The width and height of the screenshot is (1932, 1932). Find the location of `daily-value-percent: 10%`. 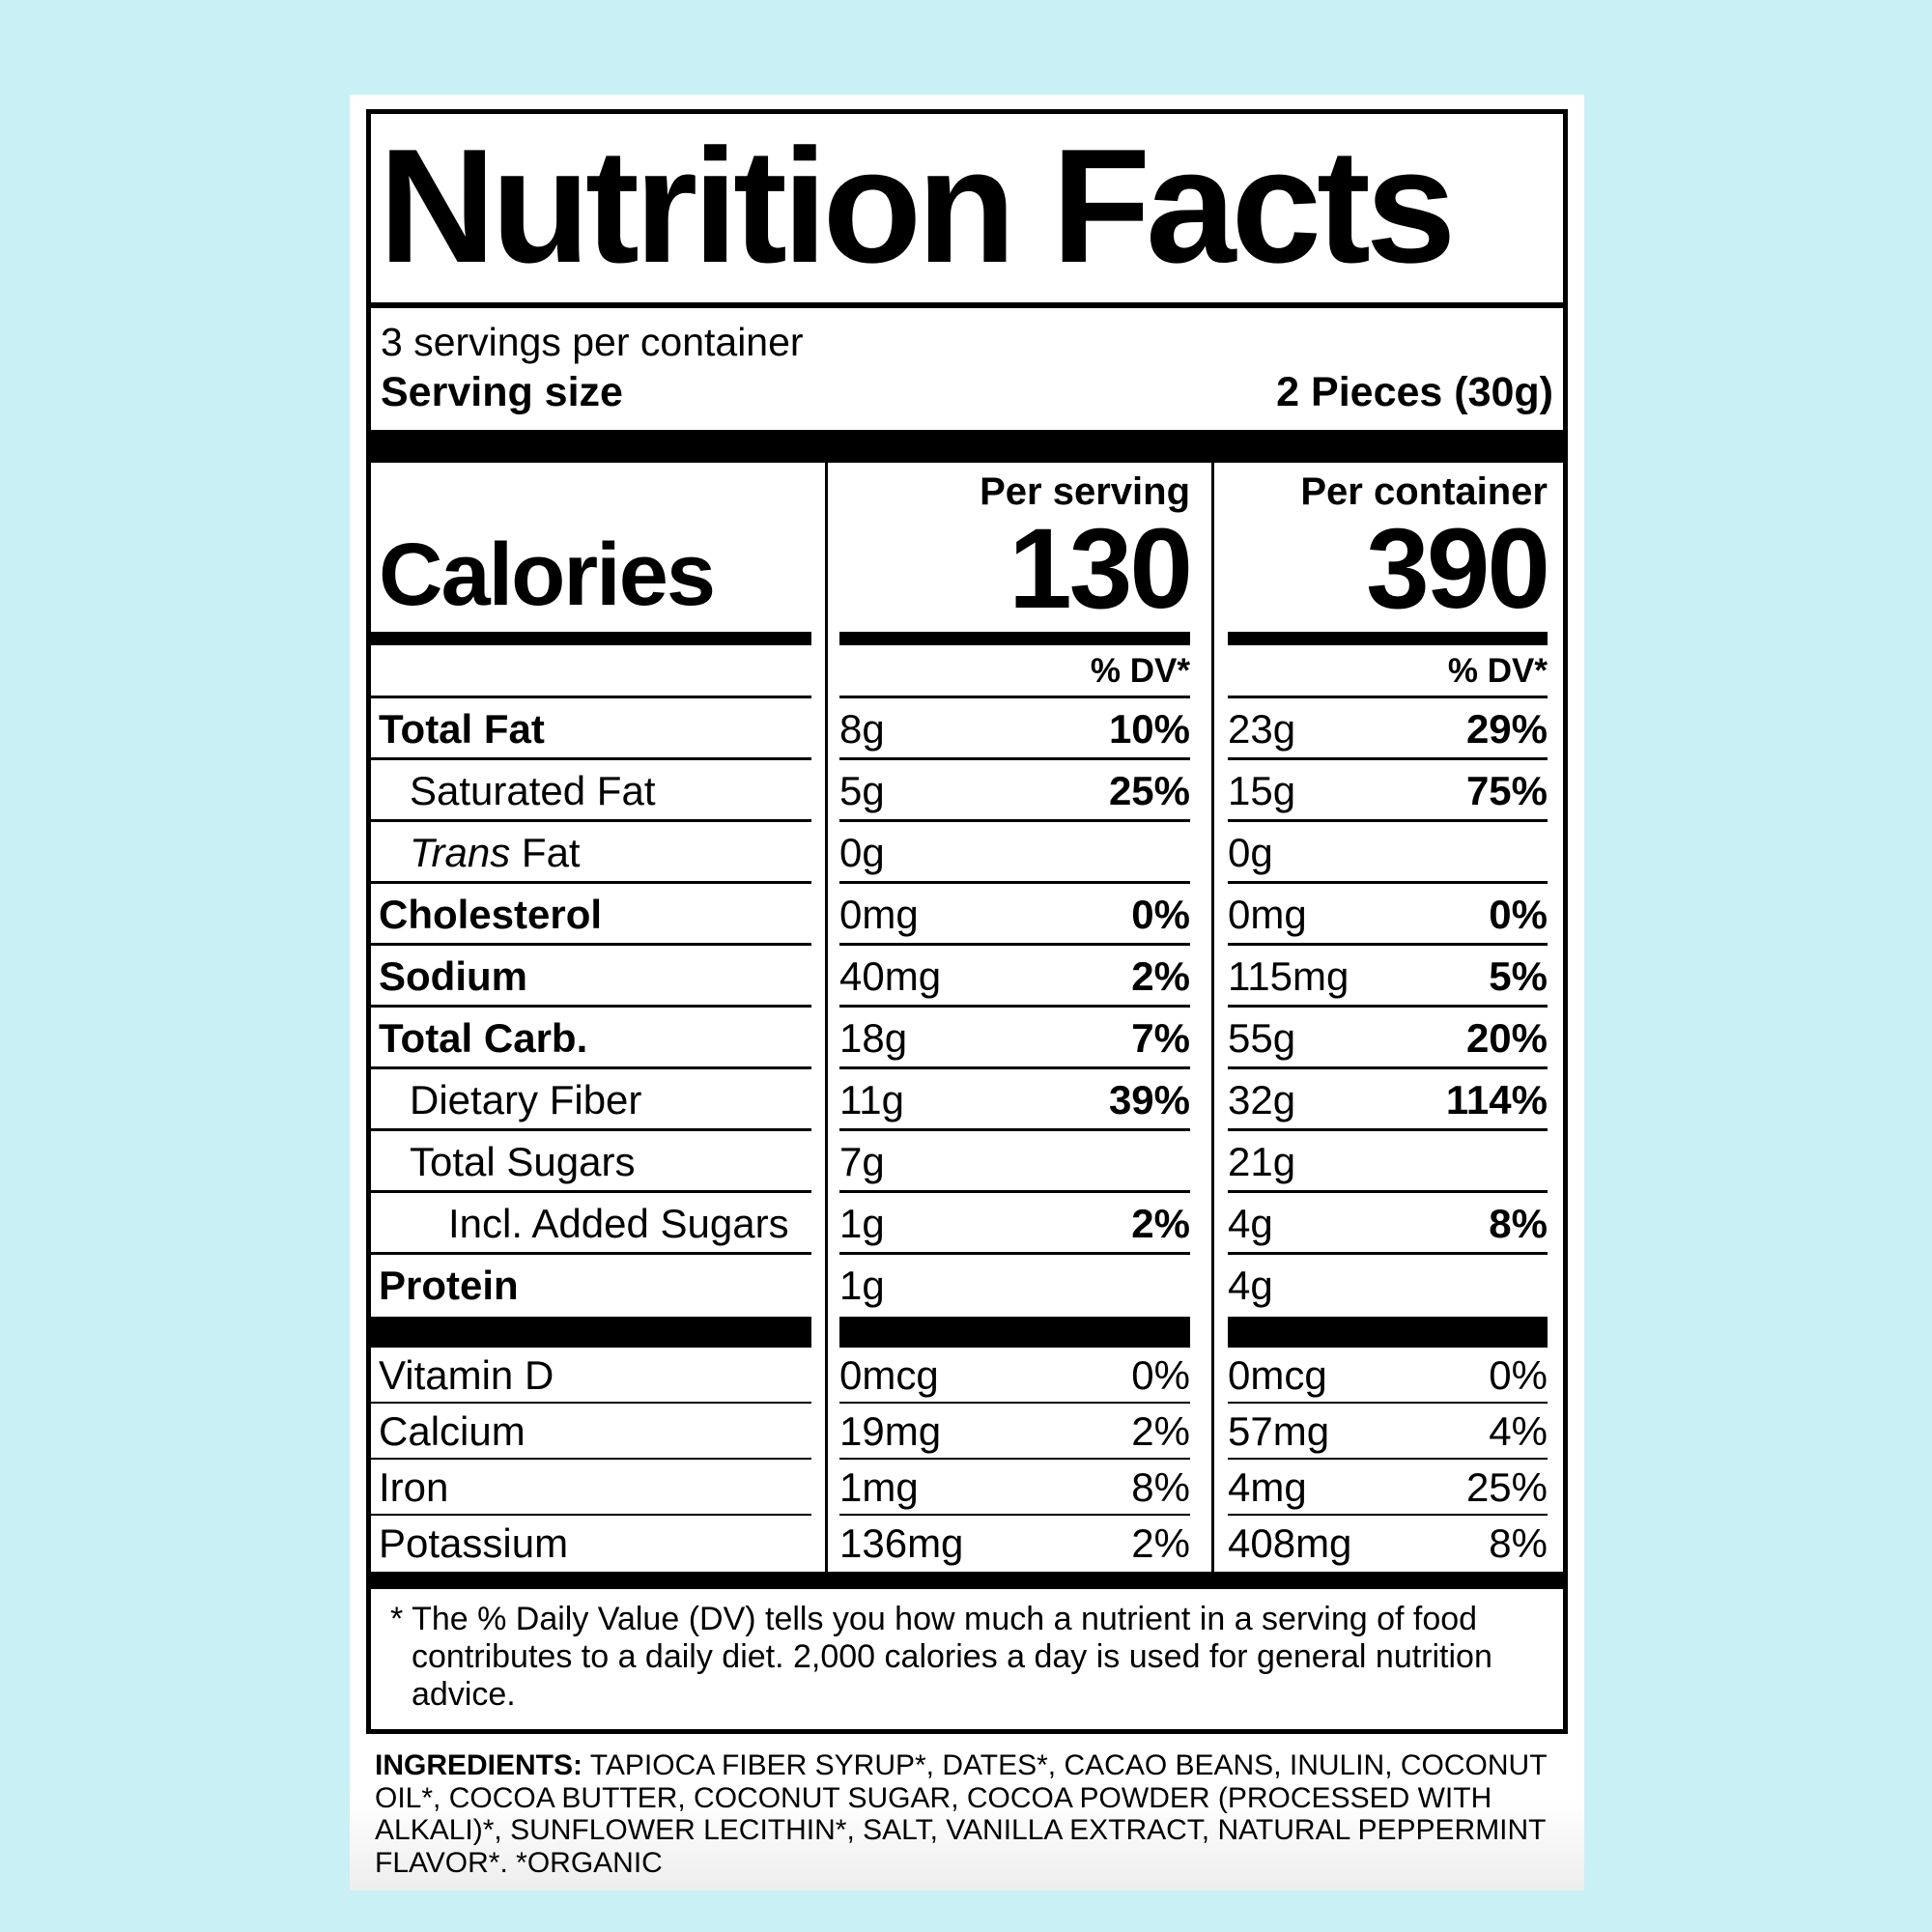

daily-value-percent: 10% is located at coordinates (1149, 728).